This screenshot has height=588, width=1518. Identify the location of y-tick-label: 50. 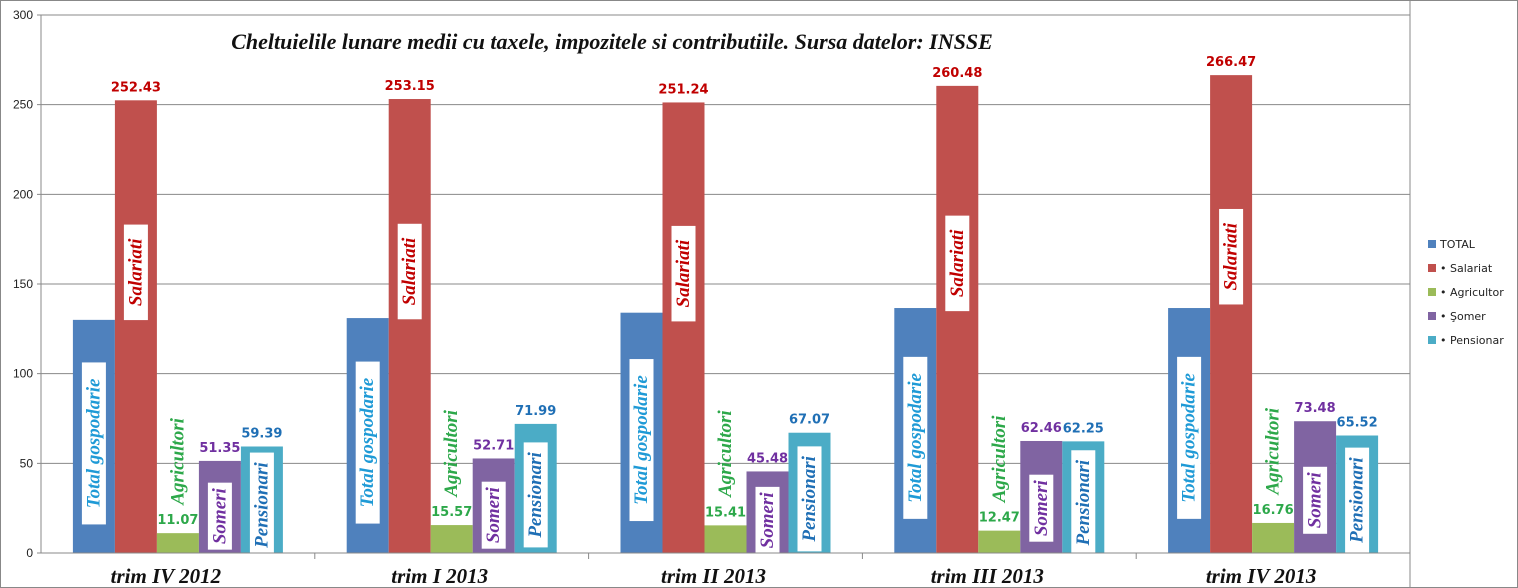
(27, 463).